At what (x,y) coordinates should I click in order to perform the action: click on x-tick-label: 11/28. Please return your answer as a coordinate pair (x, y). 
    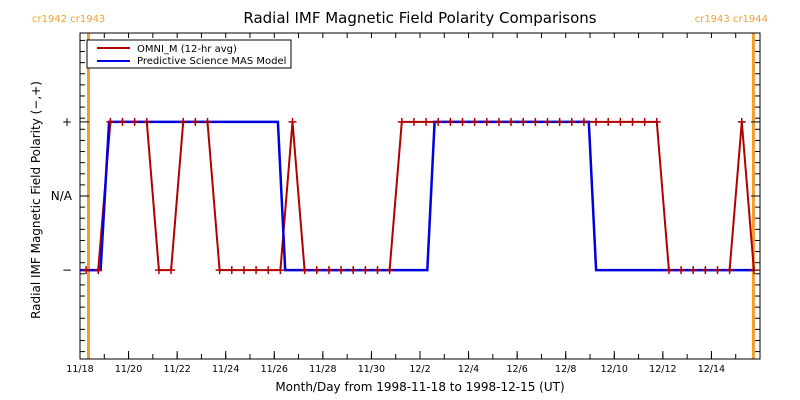
    Looking at the image, I should click on (322, 369).